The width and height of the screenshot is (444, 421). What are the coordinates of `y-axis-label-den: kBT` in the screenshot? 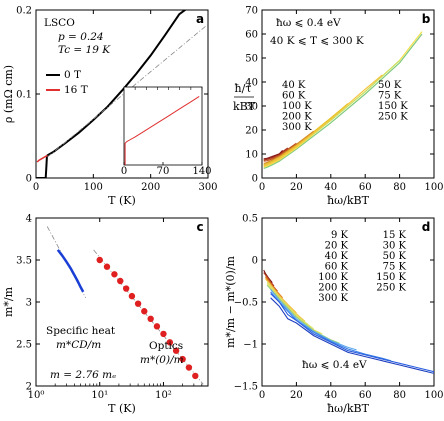 It's located at (244, 106).